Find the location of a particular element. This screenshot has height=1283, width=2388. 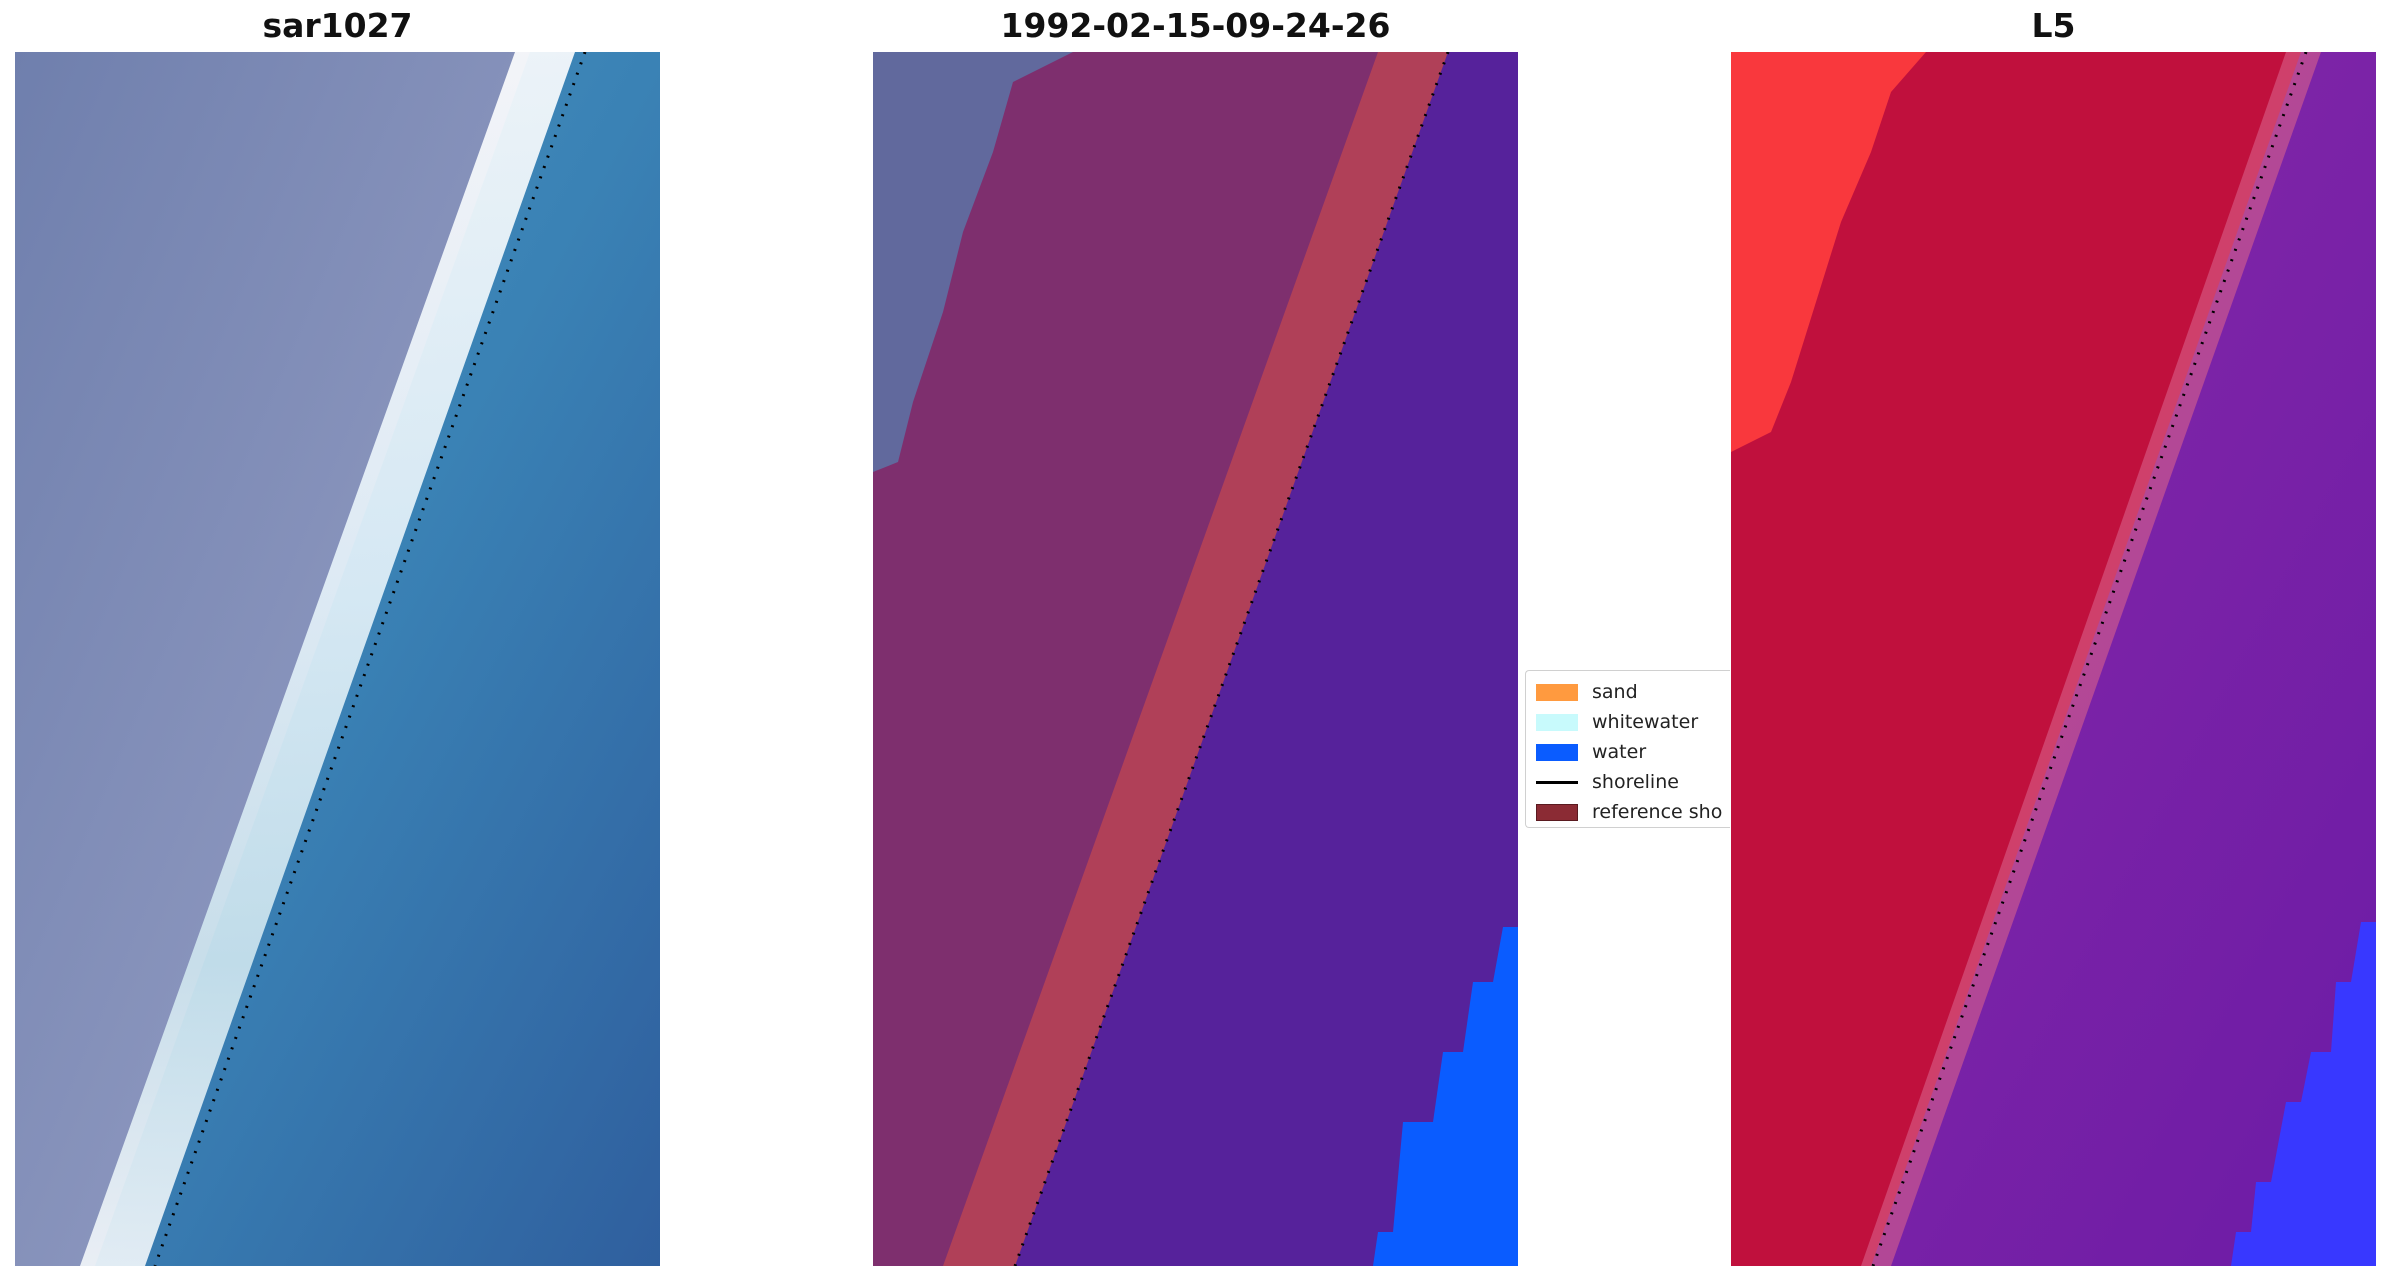

legend-label-sand: sand is located at coordinates (1615, 692).